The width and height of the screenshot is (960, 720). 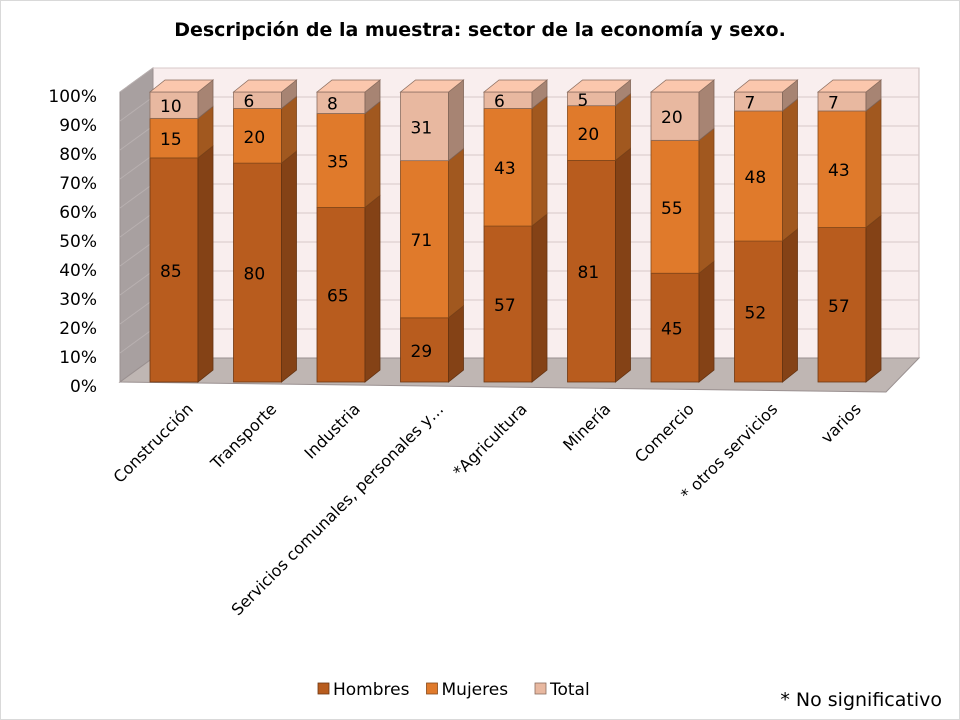 What do you see at coordinates (78, 329) in the screenshot?
I see `y-tick-label: 20%` at bounding box center [78, 329].